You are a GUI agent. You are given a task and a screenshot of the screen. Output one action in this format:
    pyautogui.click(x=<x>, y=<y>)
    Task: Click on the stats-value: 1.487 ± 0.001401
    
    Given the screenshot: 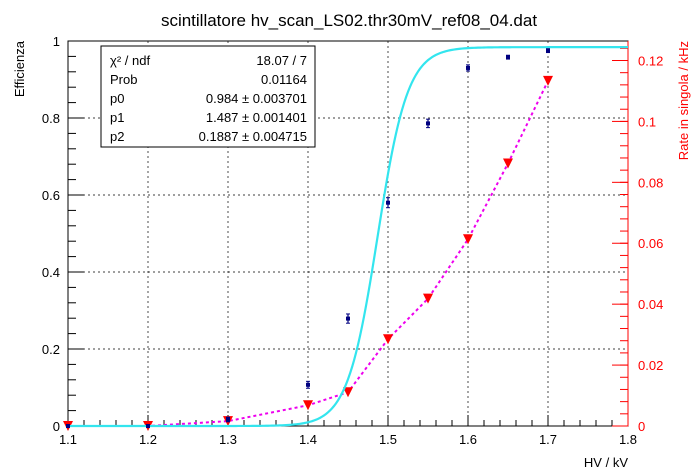 What is the action you would take?
    pyautogui.click(x=256, y=117)
    